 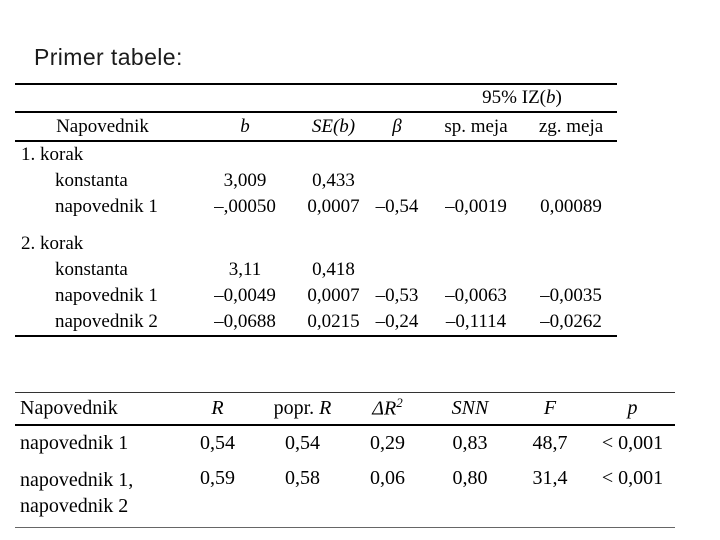 What do you see at coordinates (470, 409) in the screenshot?
I see `column-header-snn: SNN` at bounding box center [470, 409].